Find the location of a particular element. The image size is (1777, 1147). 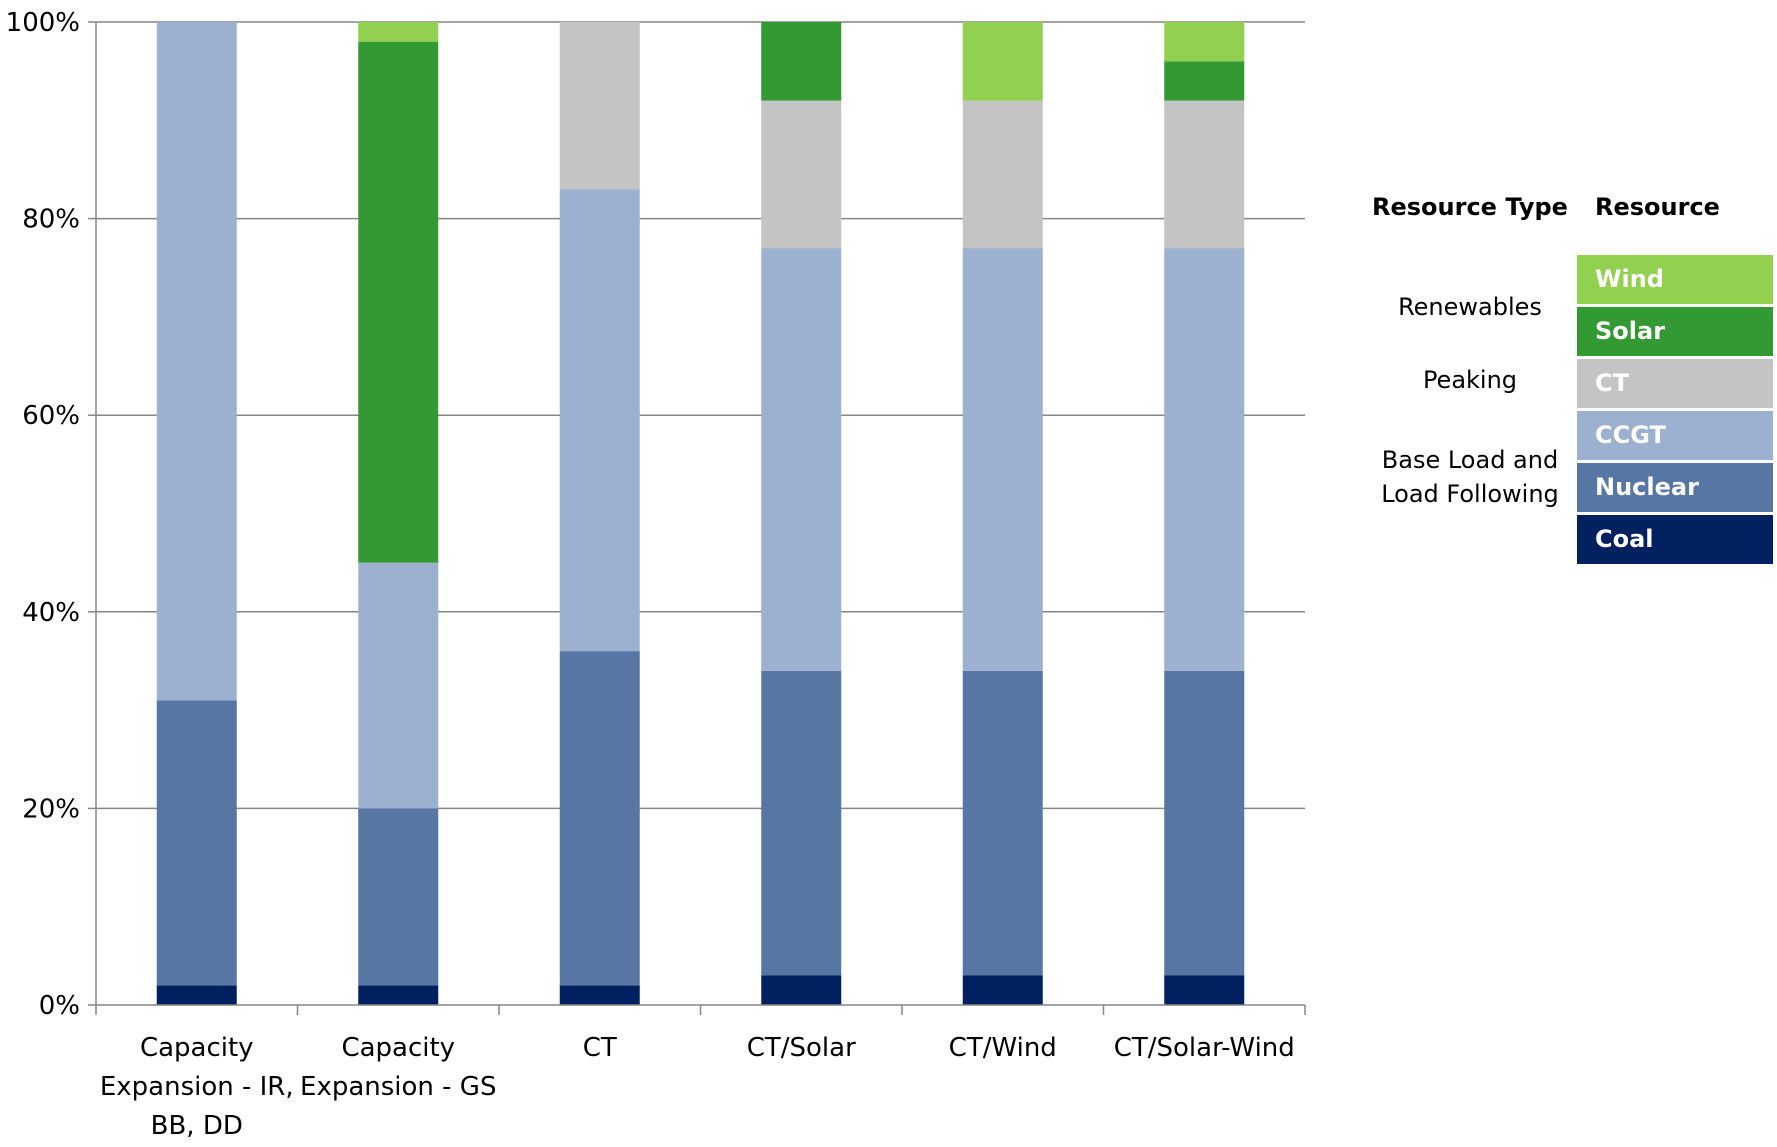

x-tick-label: CT is located at coordinates (600, 1048).